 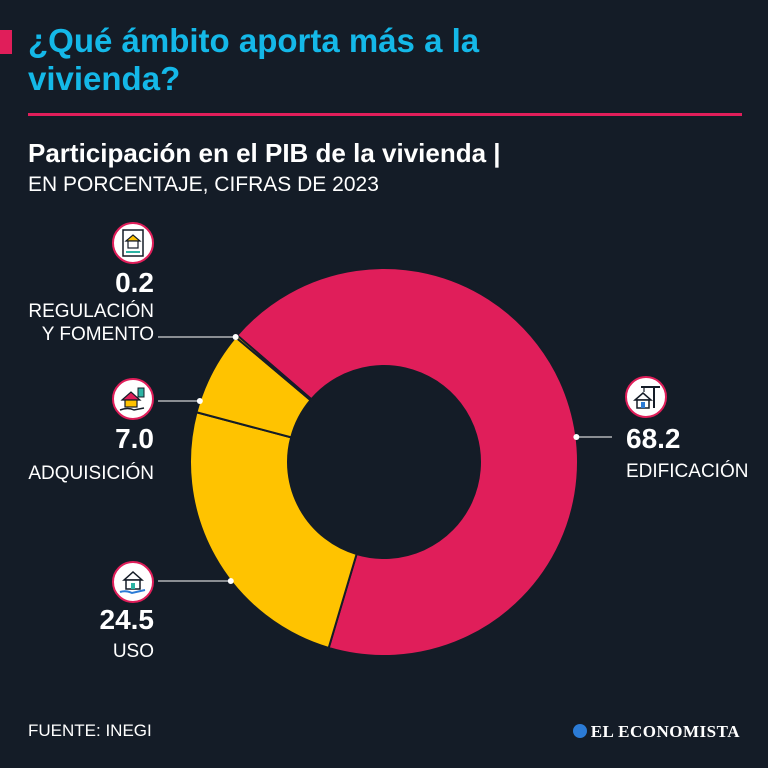 I want to click on leader-dot-regulacion, so click(x=235, y=337).